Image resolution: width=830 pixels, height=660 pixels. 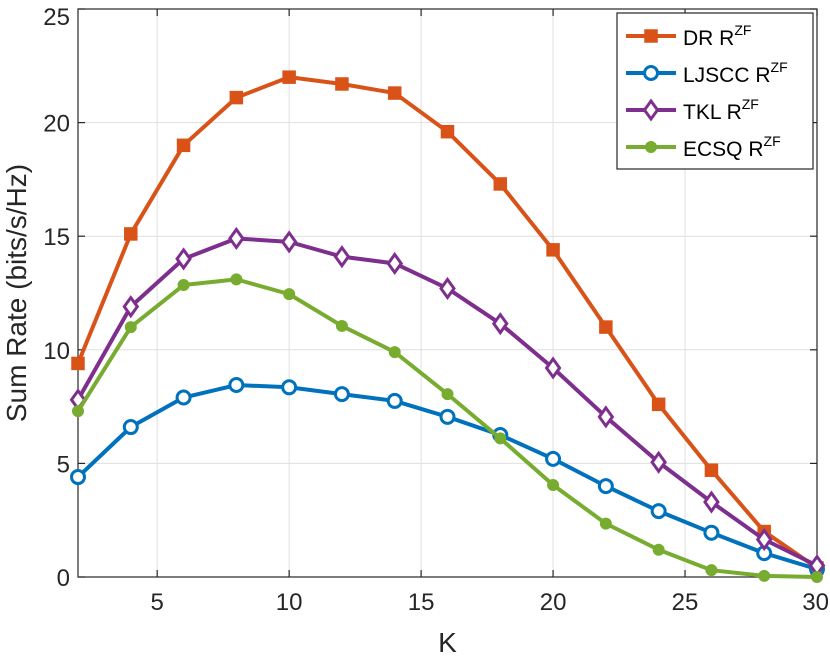 I want to click on legend-entry-tkl: TKL RZF, so click(x=692, y=110).